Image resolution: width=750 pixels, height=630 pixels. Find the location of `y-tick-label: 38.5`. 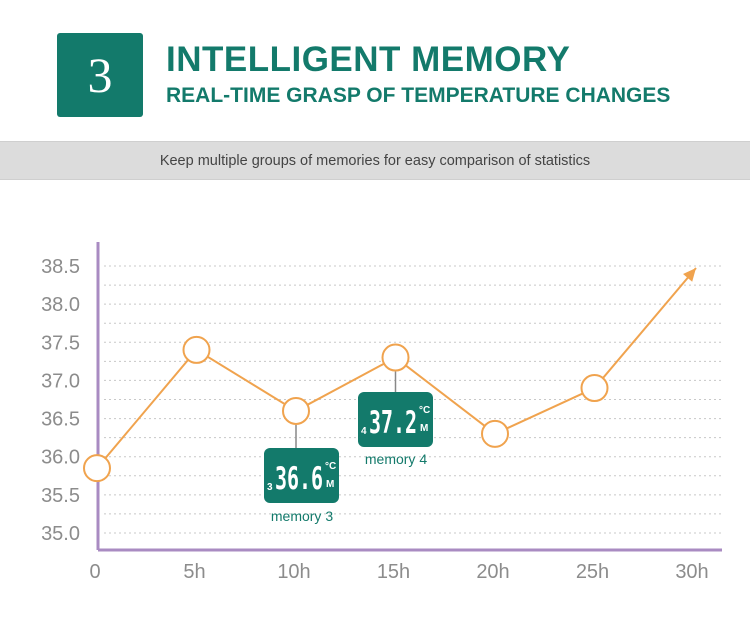

y-tick-label: 38.5 is located at coordinates (60, 267).